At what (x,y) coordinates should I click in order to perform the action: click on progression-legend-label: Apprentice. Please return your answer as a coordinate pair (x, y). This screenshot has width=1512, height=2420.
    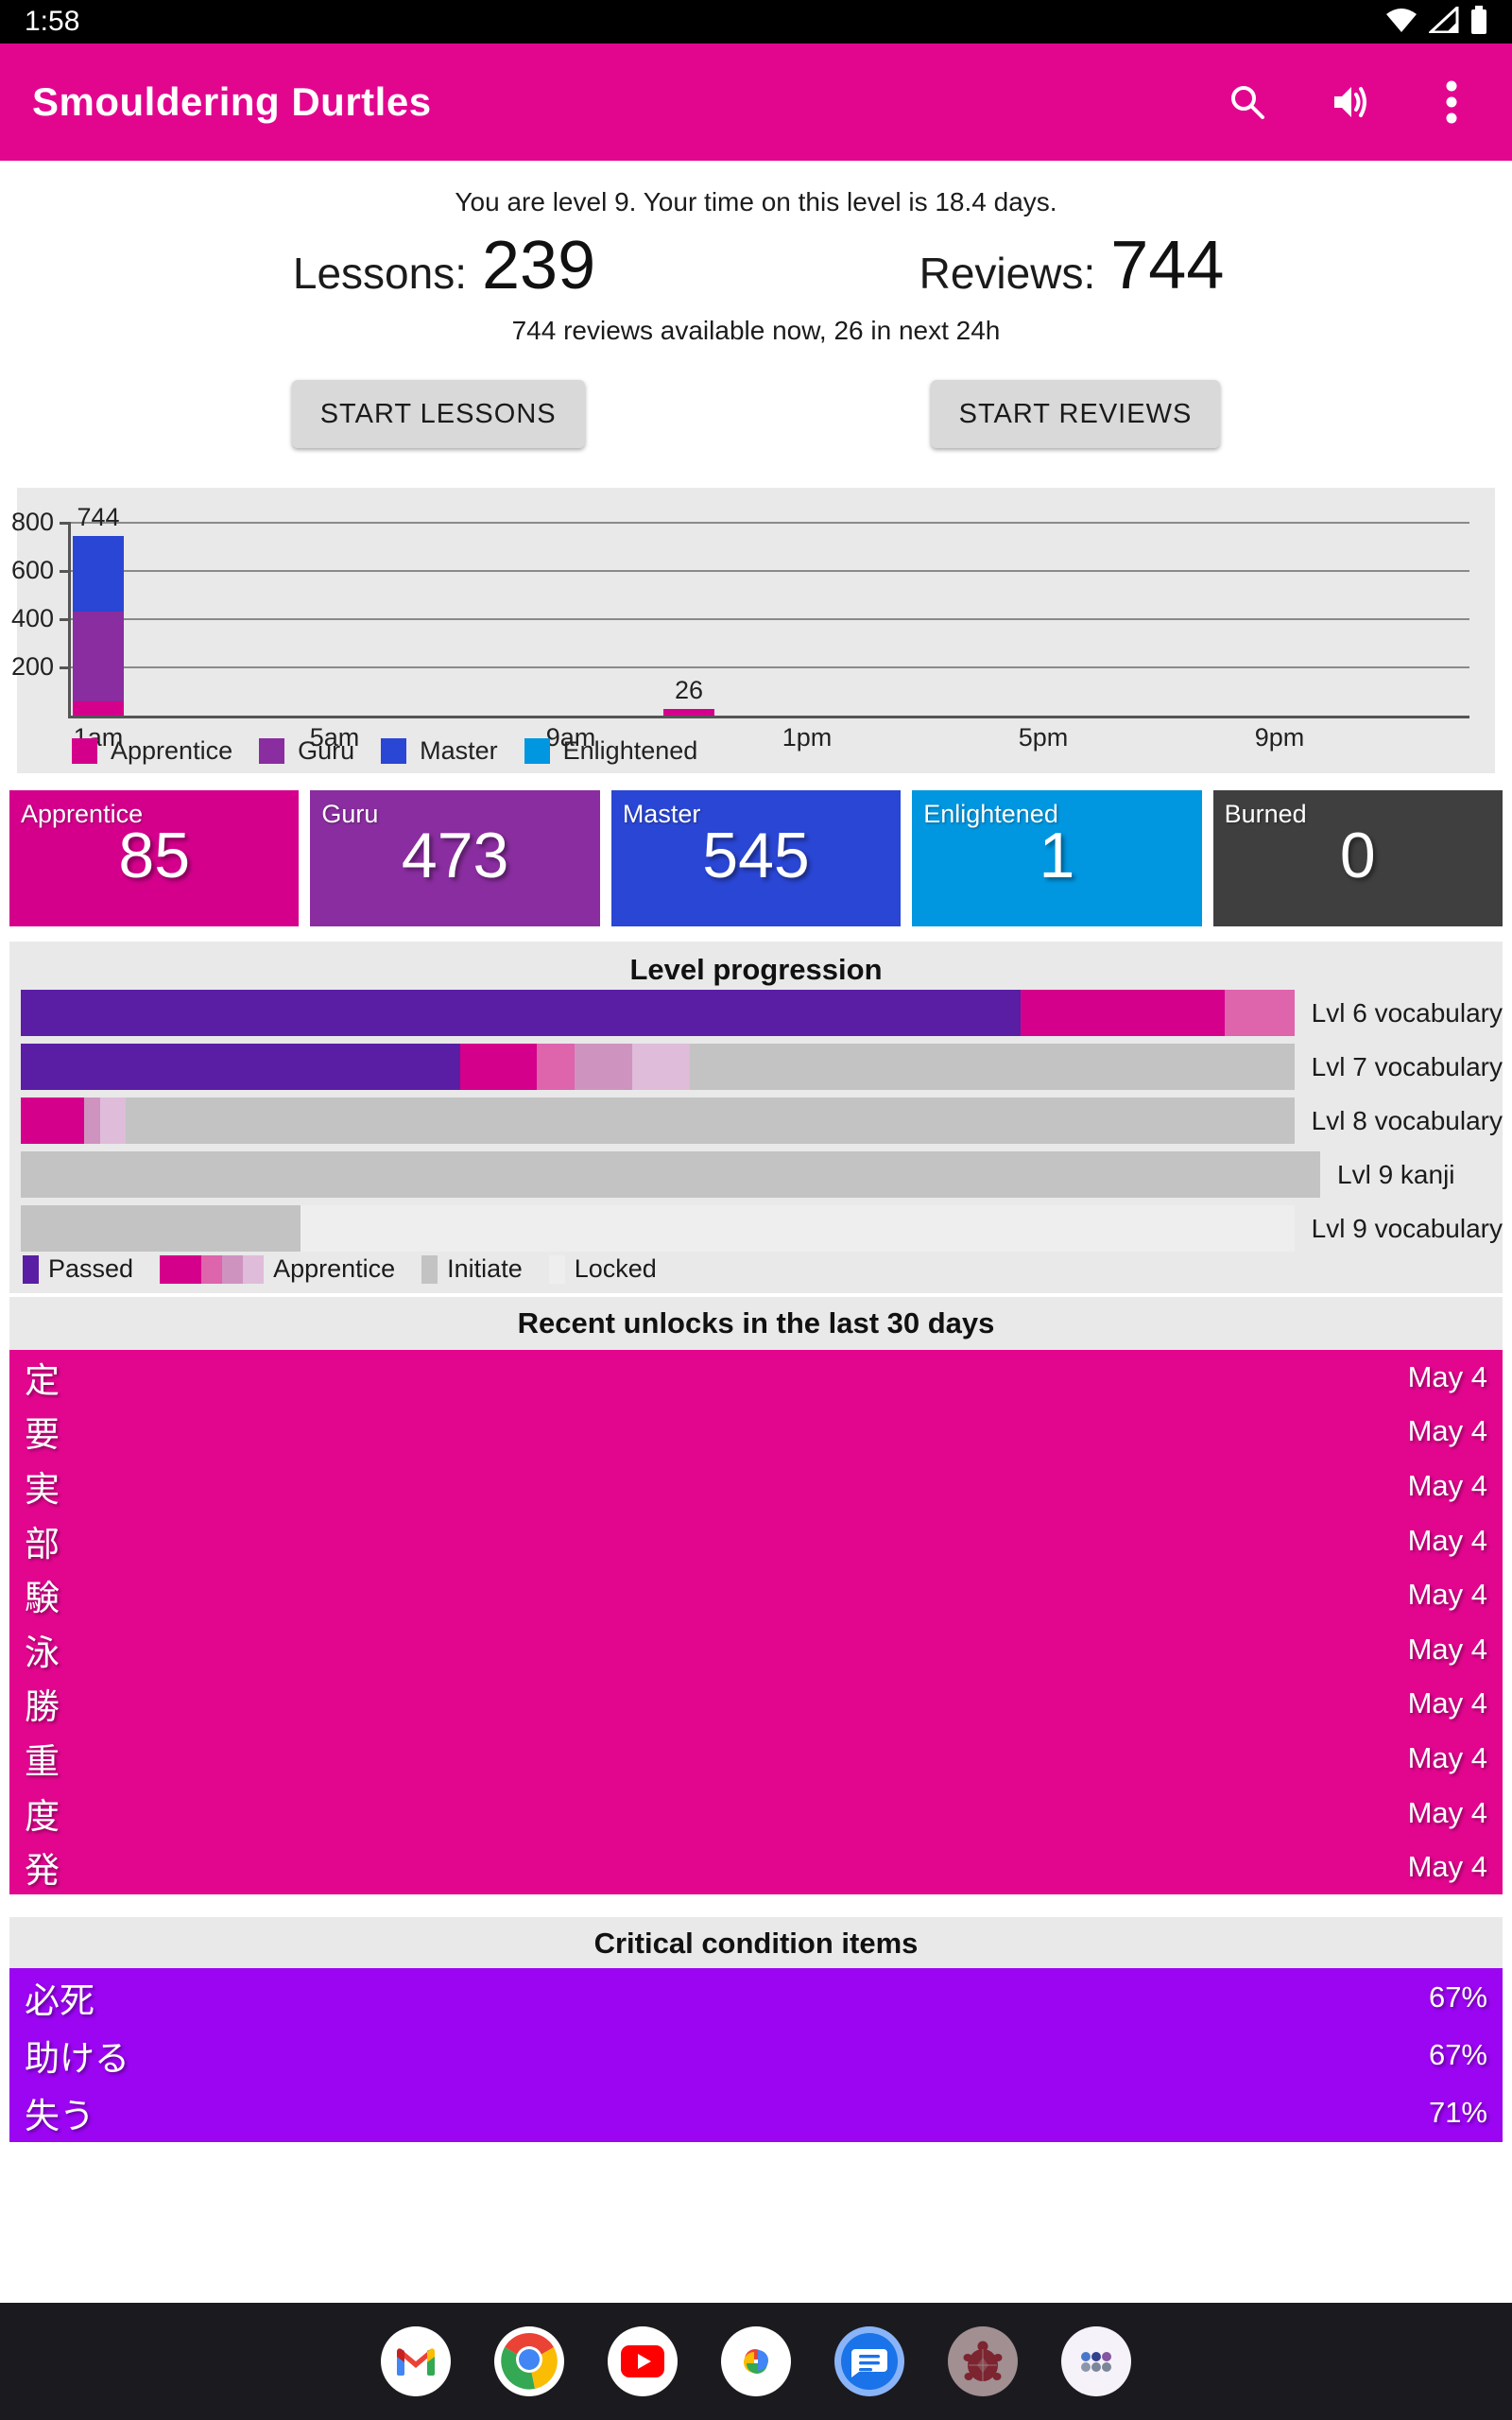
    Looking at the image, I should click on (334, 1268).